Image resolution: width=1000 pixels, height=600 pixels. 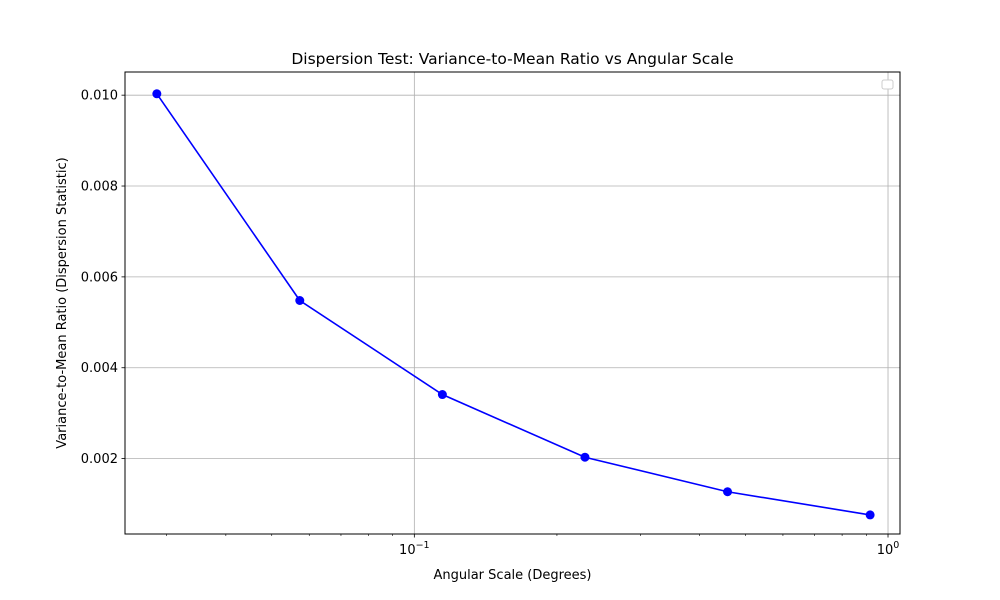 I want to click on x-tick-label: 10⁻¹, so click(x=414, y=549).